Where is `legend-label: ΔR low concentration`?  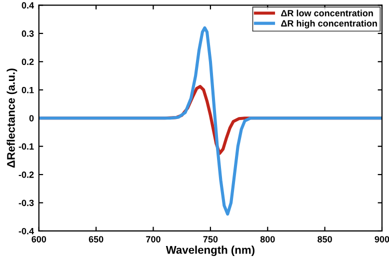
legend-label: ΔR low concentration is located at coordinates (327, 13).